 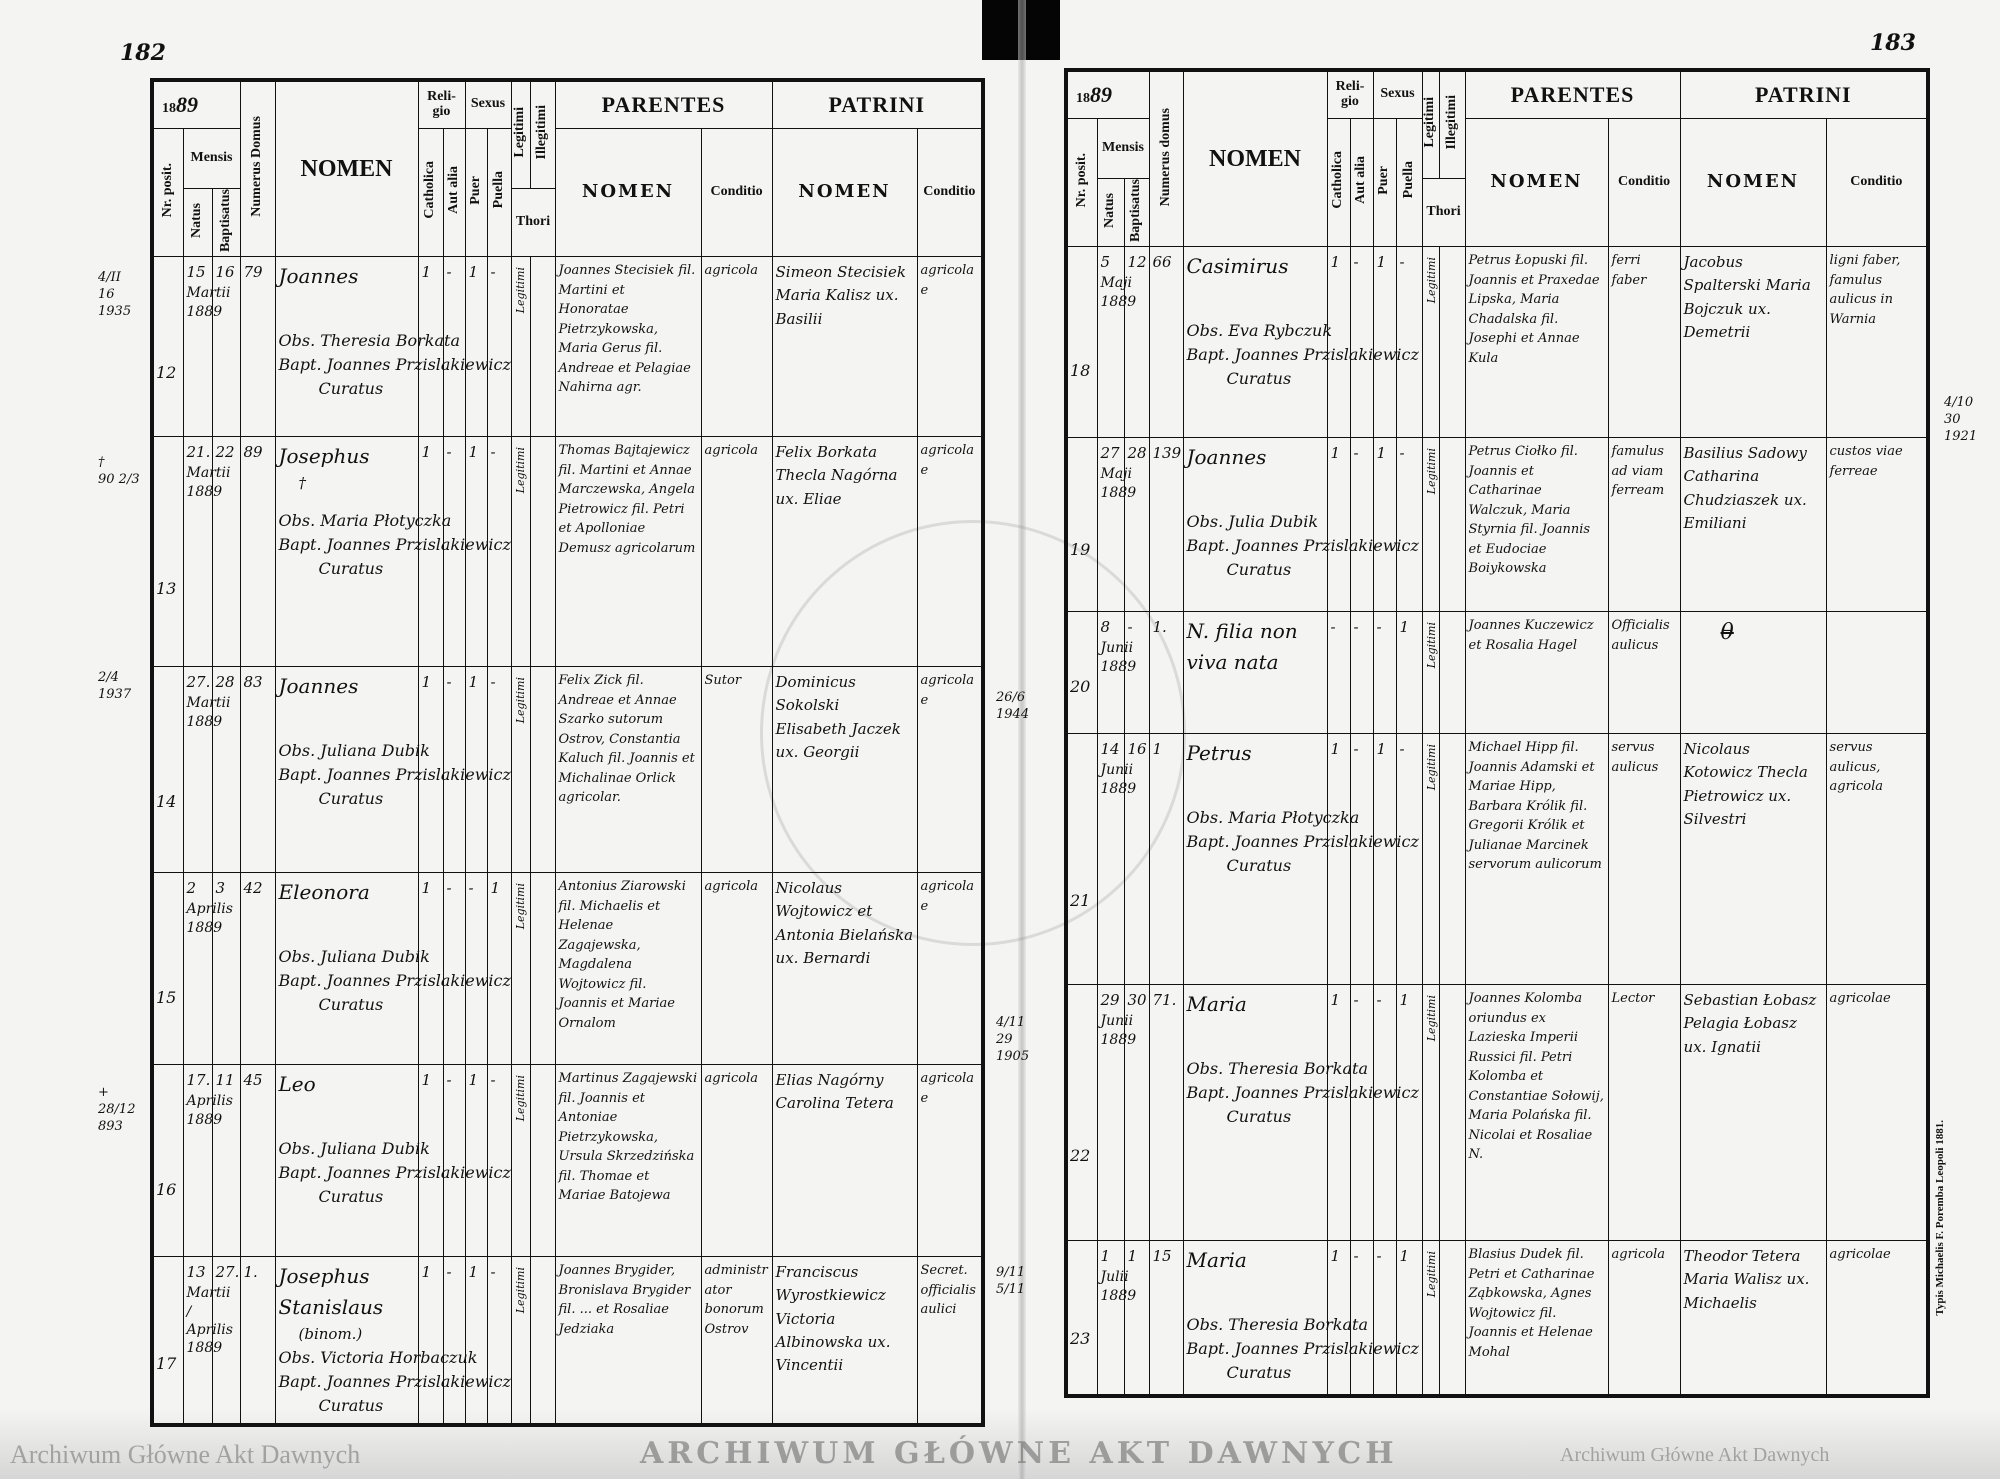 What do you see at coordinates (1081, 1113) in the screenshot?
I see `entry-nr: 22` at bounding box center [1081, 1113].